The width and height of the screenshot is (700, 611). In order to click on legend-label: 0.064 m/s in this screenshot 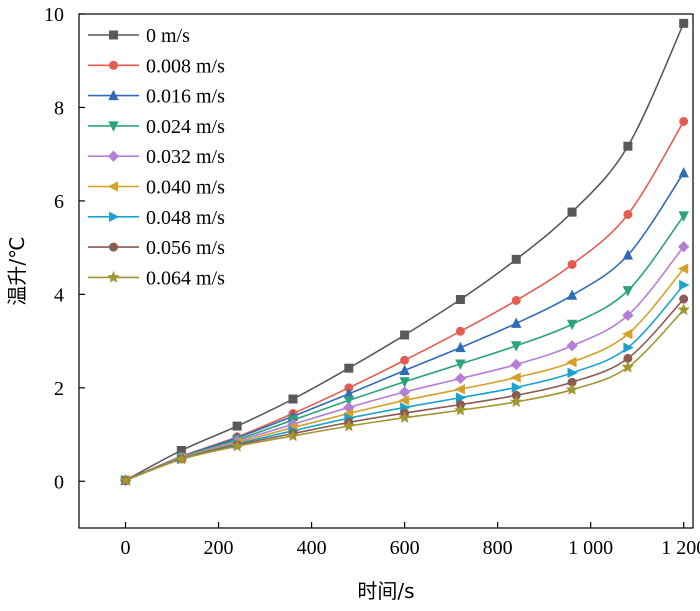, I will do `click(185, 278)`.